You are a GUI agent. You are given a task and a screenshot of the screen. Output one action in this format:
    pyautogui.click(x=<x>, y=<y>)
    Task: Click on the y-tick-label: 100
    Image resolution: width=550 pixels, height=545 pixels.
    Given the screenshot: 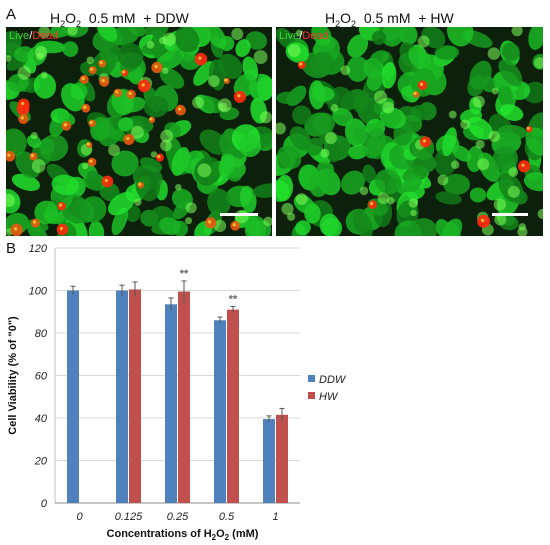 What is the action you would take?
    pyautogui.click(x=38, y=292)
    